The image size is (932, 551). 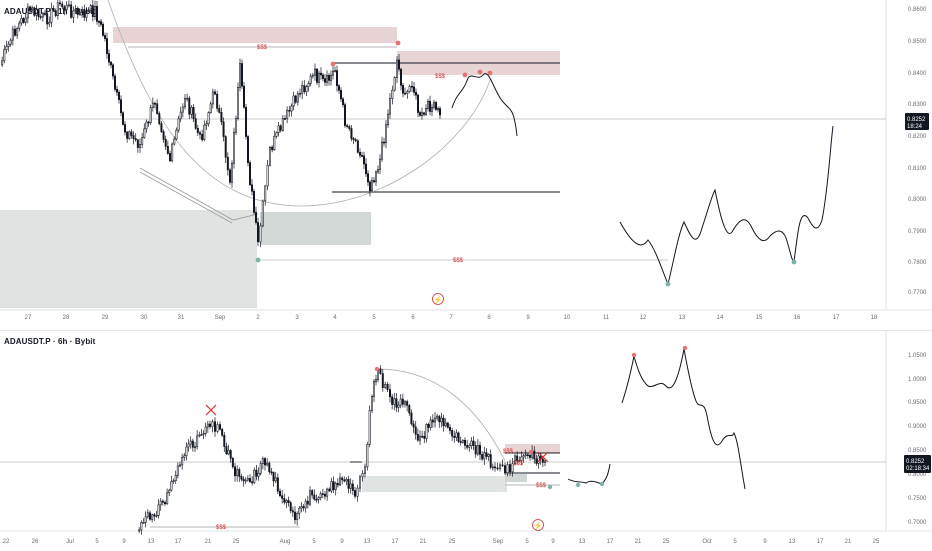 What do you see at coordinates (50, 341) in the screenshot?
I see `pane-title-6h: ADAUSDT.P · 6h · Bybit` at bounding box center [50, 341].